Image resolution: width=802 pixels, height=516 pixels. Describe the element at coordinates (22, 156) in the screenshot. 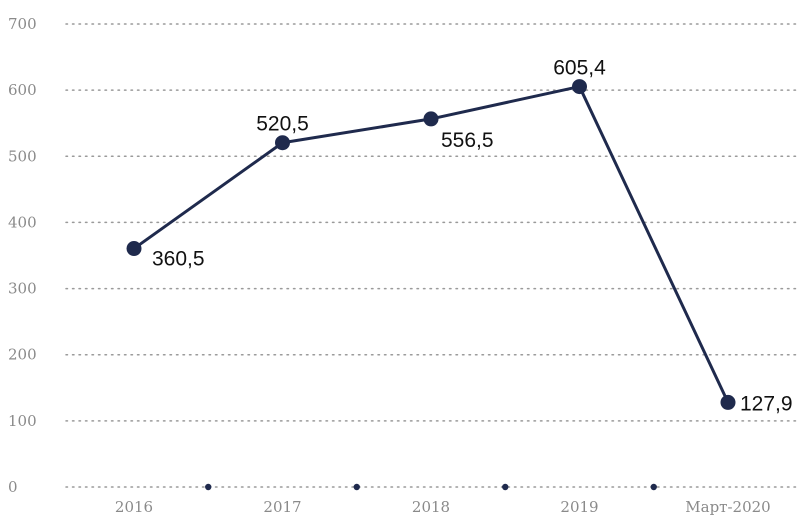

I see `y-tick-label: 500` at that location.